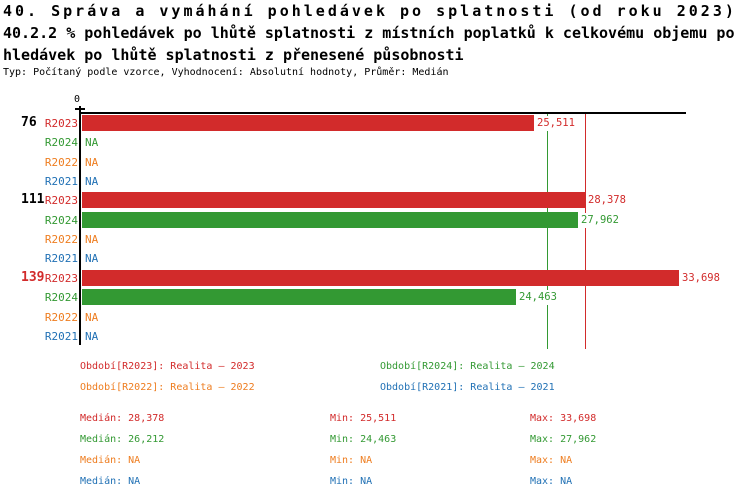 The image size is (750, 498). What do you see at coordinates (77, 99) in the screenshot?
I see `zero-tick-label: 0` at bounding box center [77, 99].